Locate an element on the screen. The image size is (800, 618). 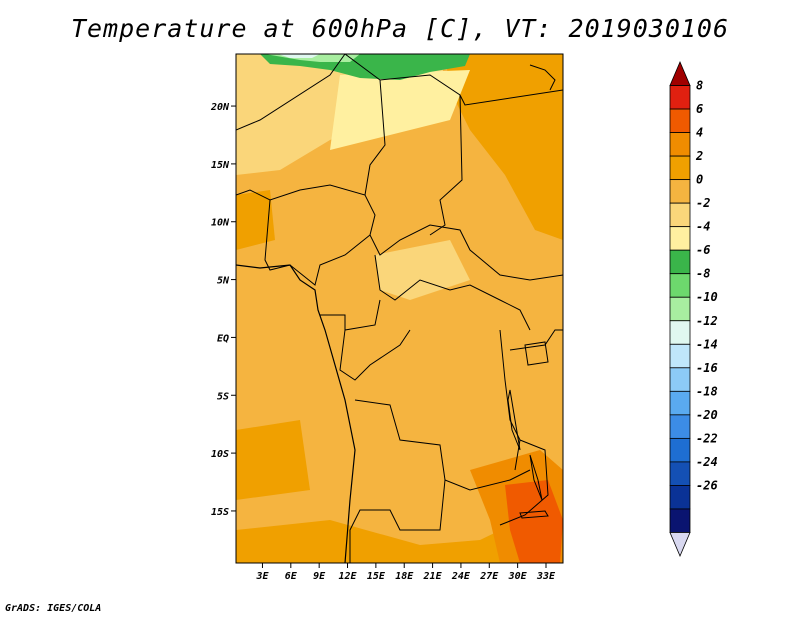
lat-tick-label: 20N is located at coordinates (220, 107).